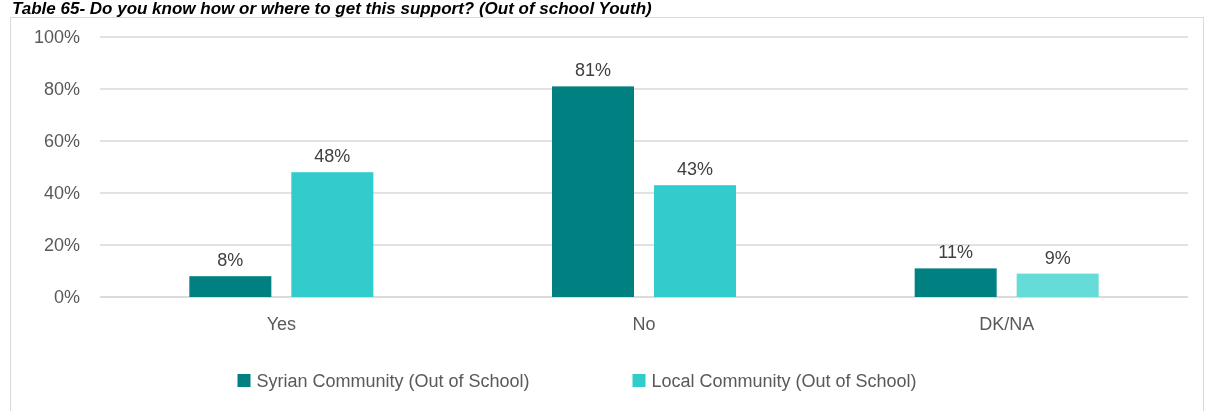 This screenshot has width=1205, height=411. I want to click on x-tick-label: No, so click(644, 324).